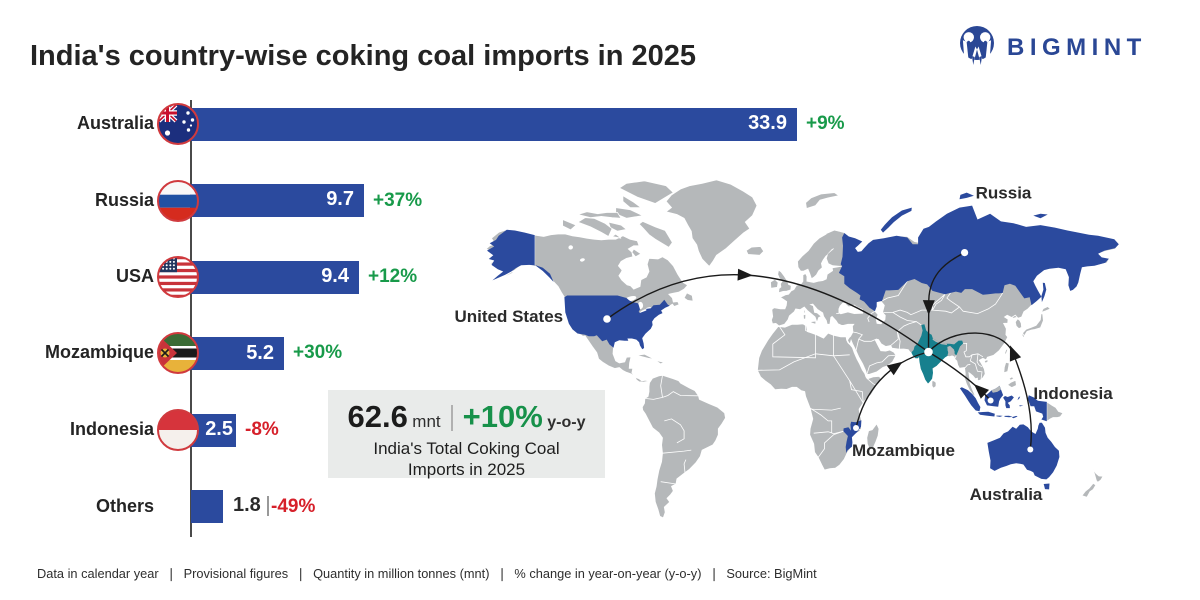 This screenshot has height=600, width=1200. I want to click on svg-text: Mozambique, so click(903, 450).